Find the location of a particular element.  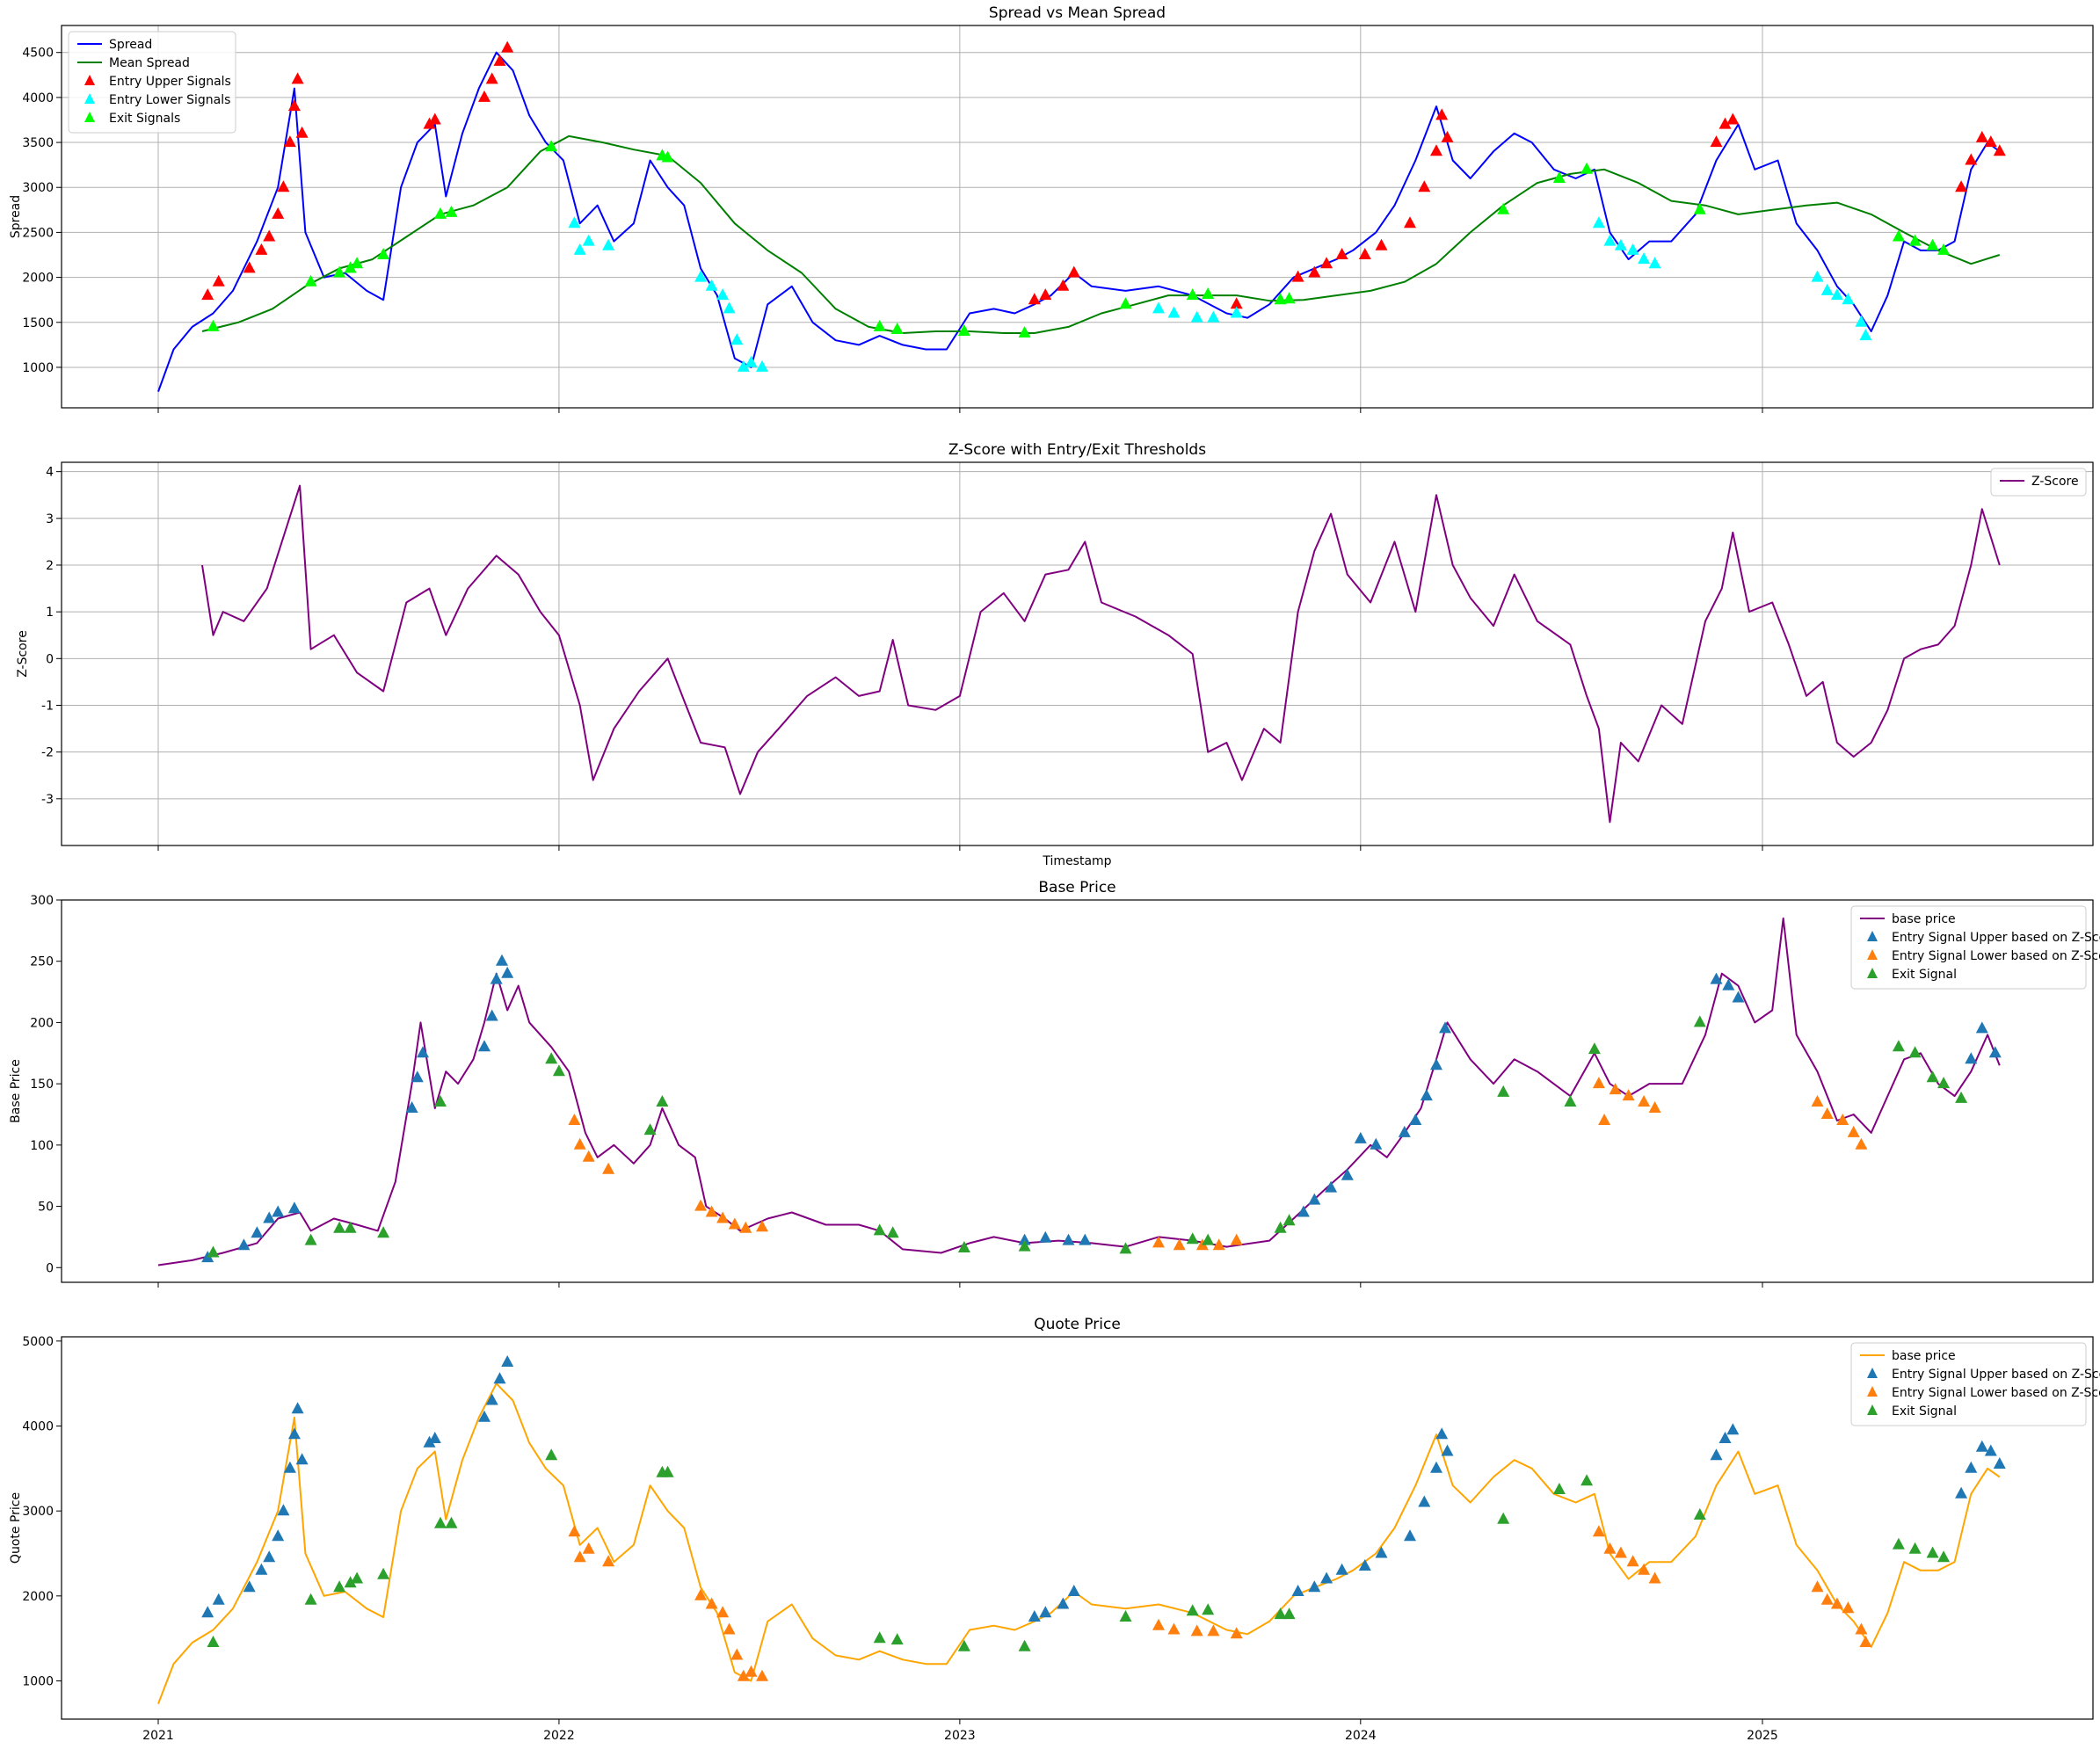

chart-title: Z-Score with Entry/Exit Thresholds is located at coordinates (1077, 450).